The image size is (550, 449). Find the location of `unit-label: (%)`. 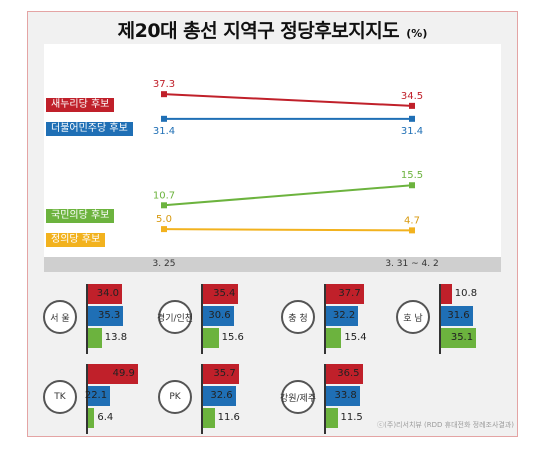

unit-label: (%) is located at coordinates (417, 33).